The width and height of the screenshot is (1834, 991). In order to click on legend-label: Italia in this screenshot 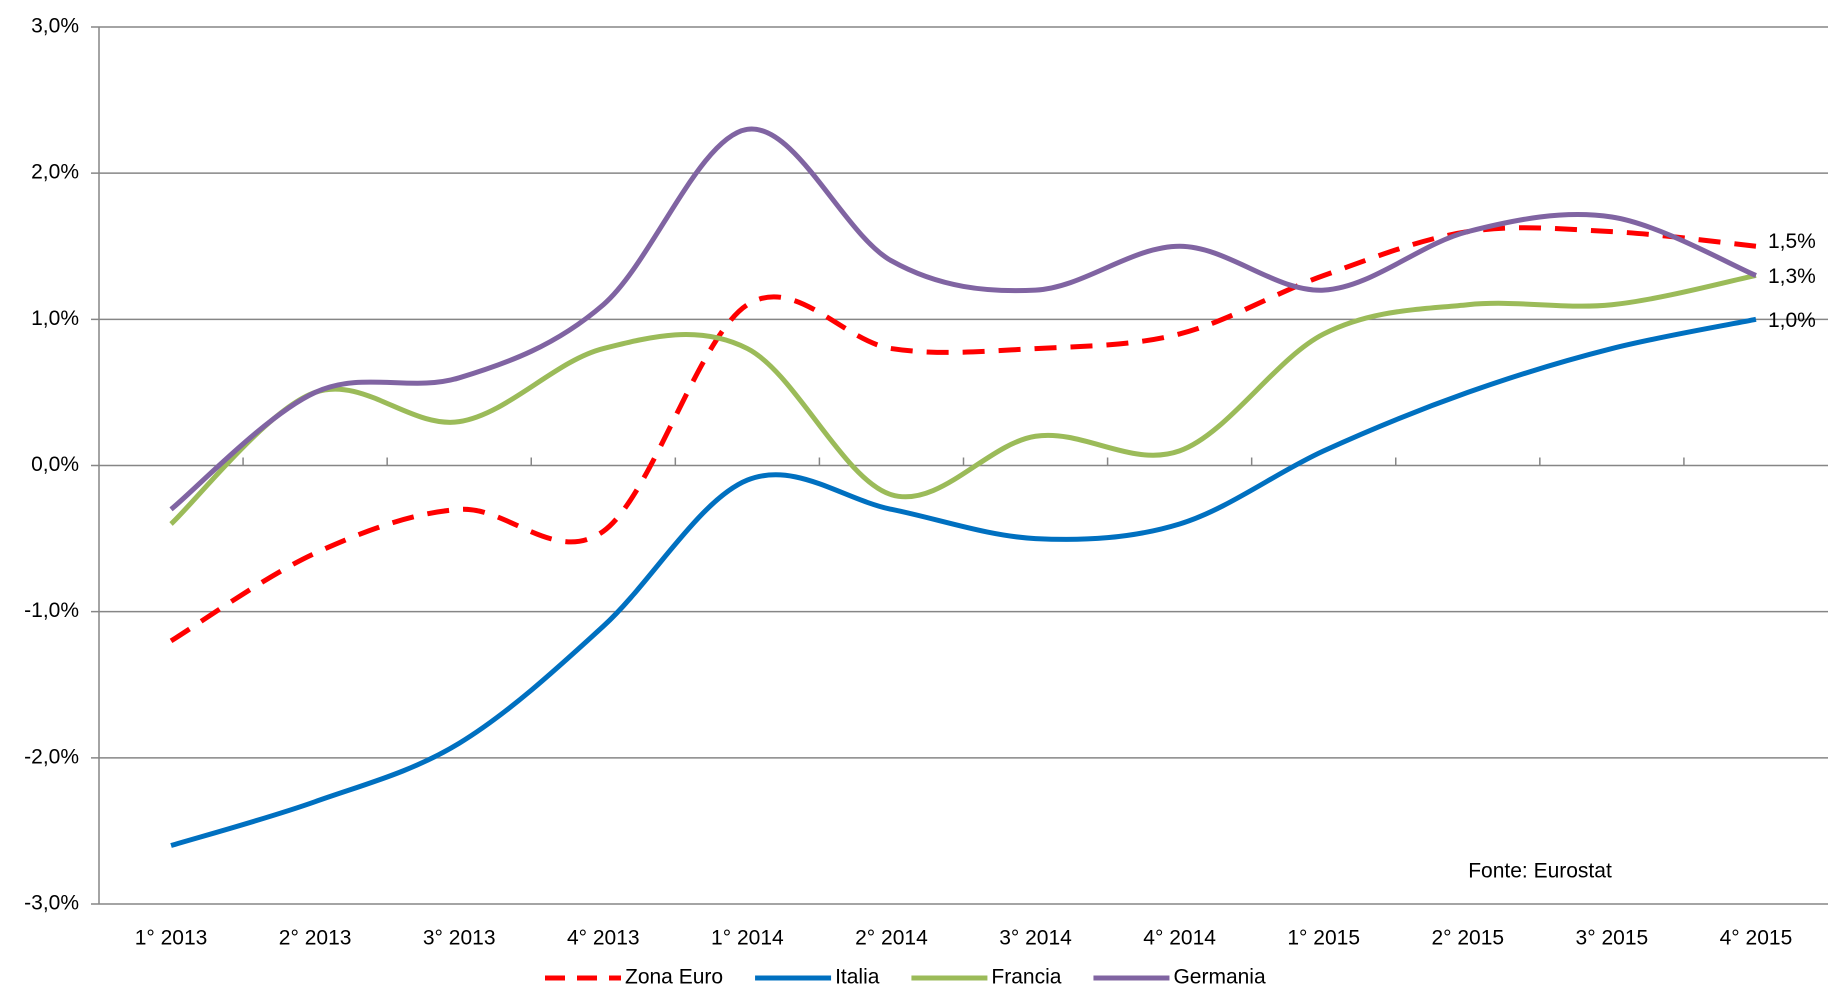, I will do `click(857, 977)`.